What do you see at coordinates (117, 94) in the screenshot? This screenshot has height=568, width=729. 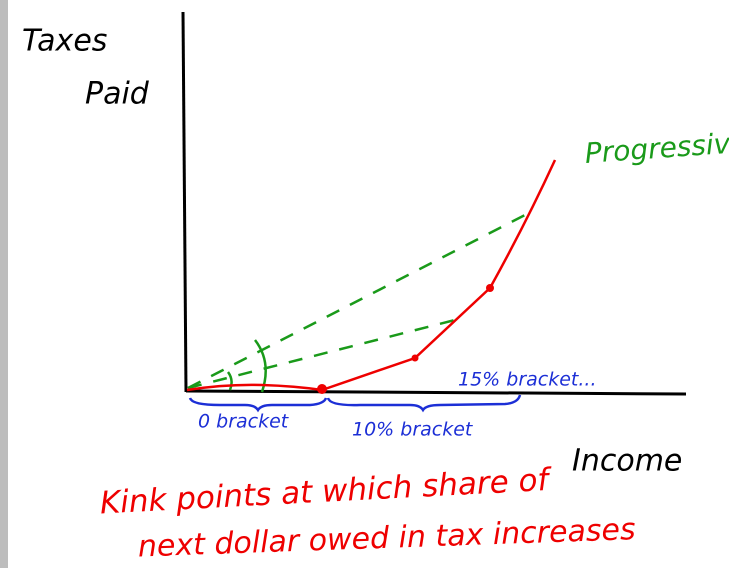 I see `y-axis-label: Paid` at bounding box center [117, 94].